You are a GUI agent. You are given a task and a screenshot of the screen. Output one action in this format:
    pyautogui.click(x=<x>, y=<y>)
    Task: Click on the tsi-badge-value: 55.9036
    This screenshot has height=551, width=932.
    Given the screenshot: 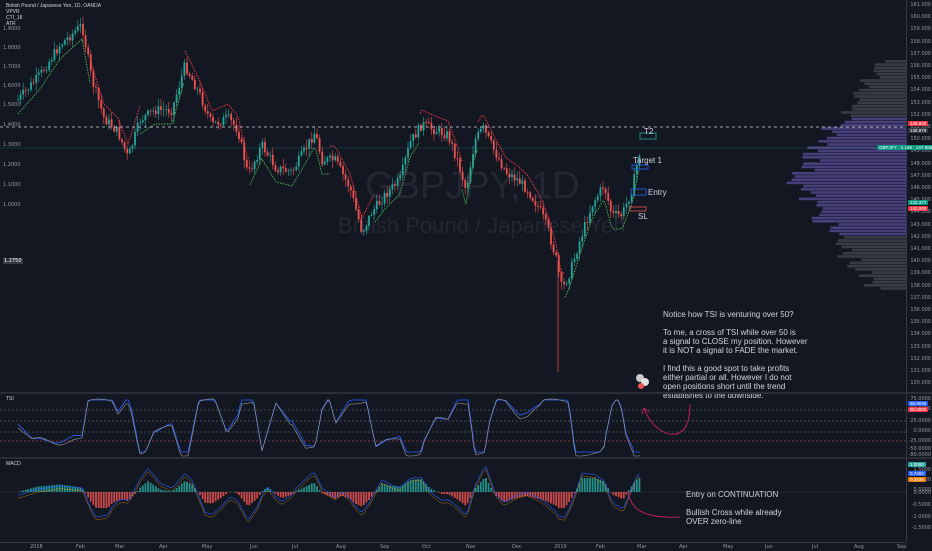 What is the action you would take?
    pyautogui.click(x=918, y=403)
    